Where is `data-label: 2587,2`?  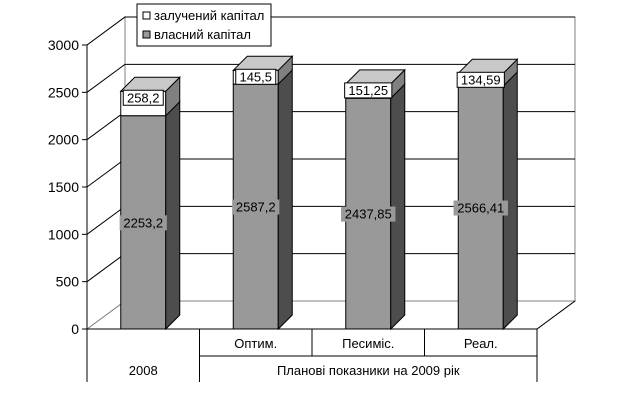
data-label: 2587,2 is located at coordinates (256, 207).